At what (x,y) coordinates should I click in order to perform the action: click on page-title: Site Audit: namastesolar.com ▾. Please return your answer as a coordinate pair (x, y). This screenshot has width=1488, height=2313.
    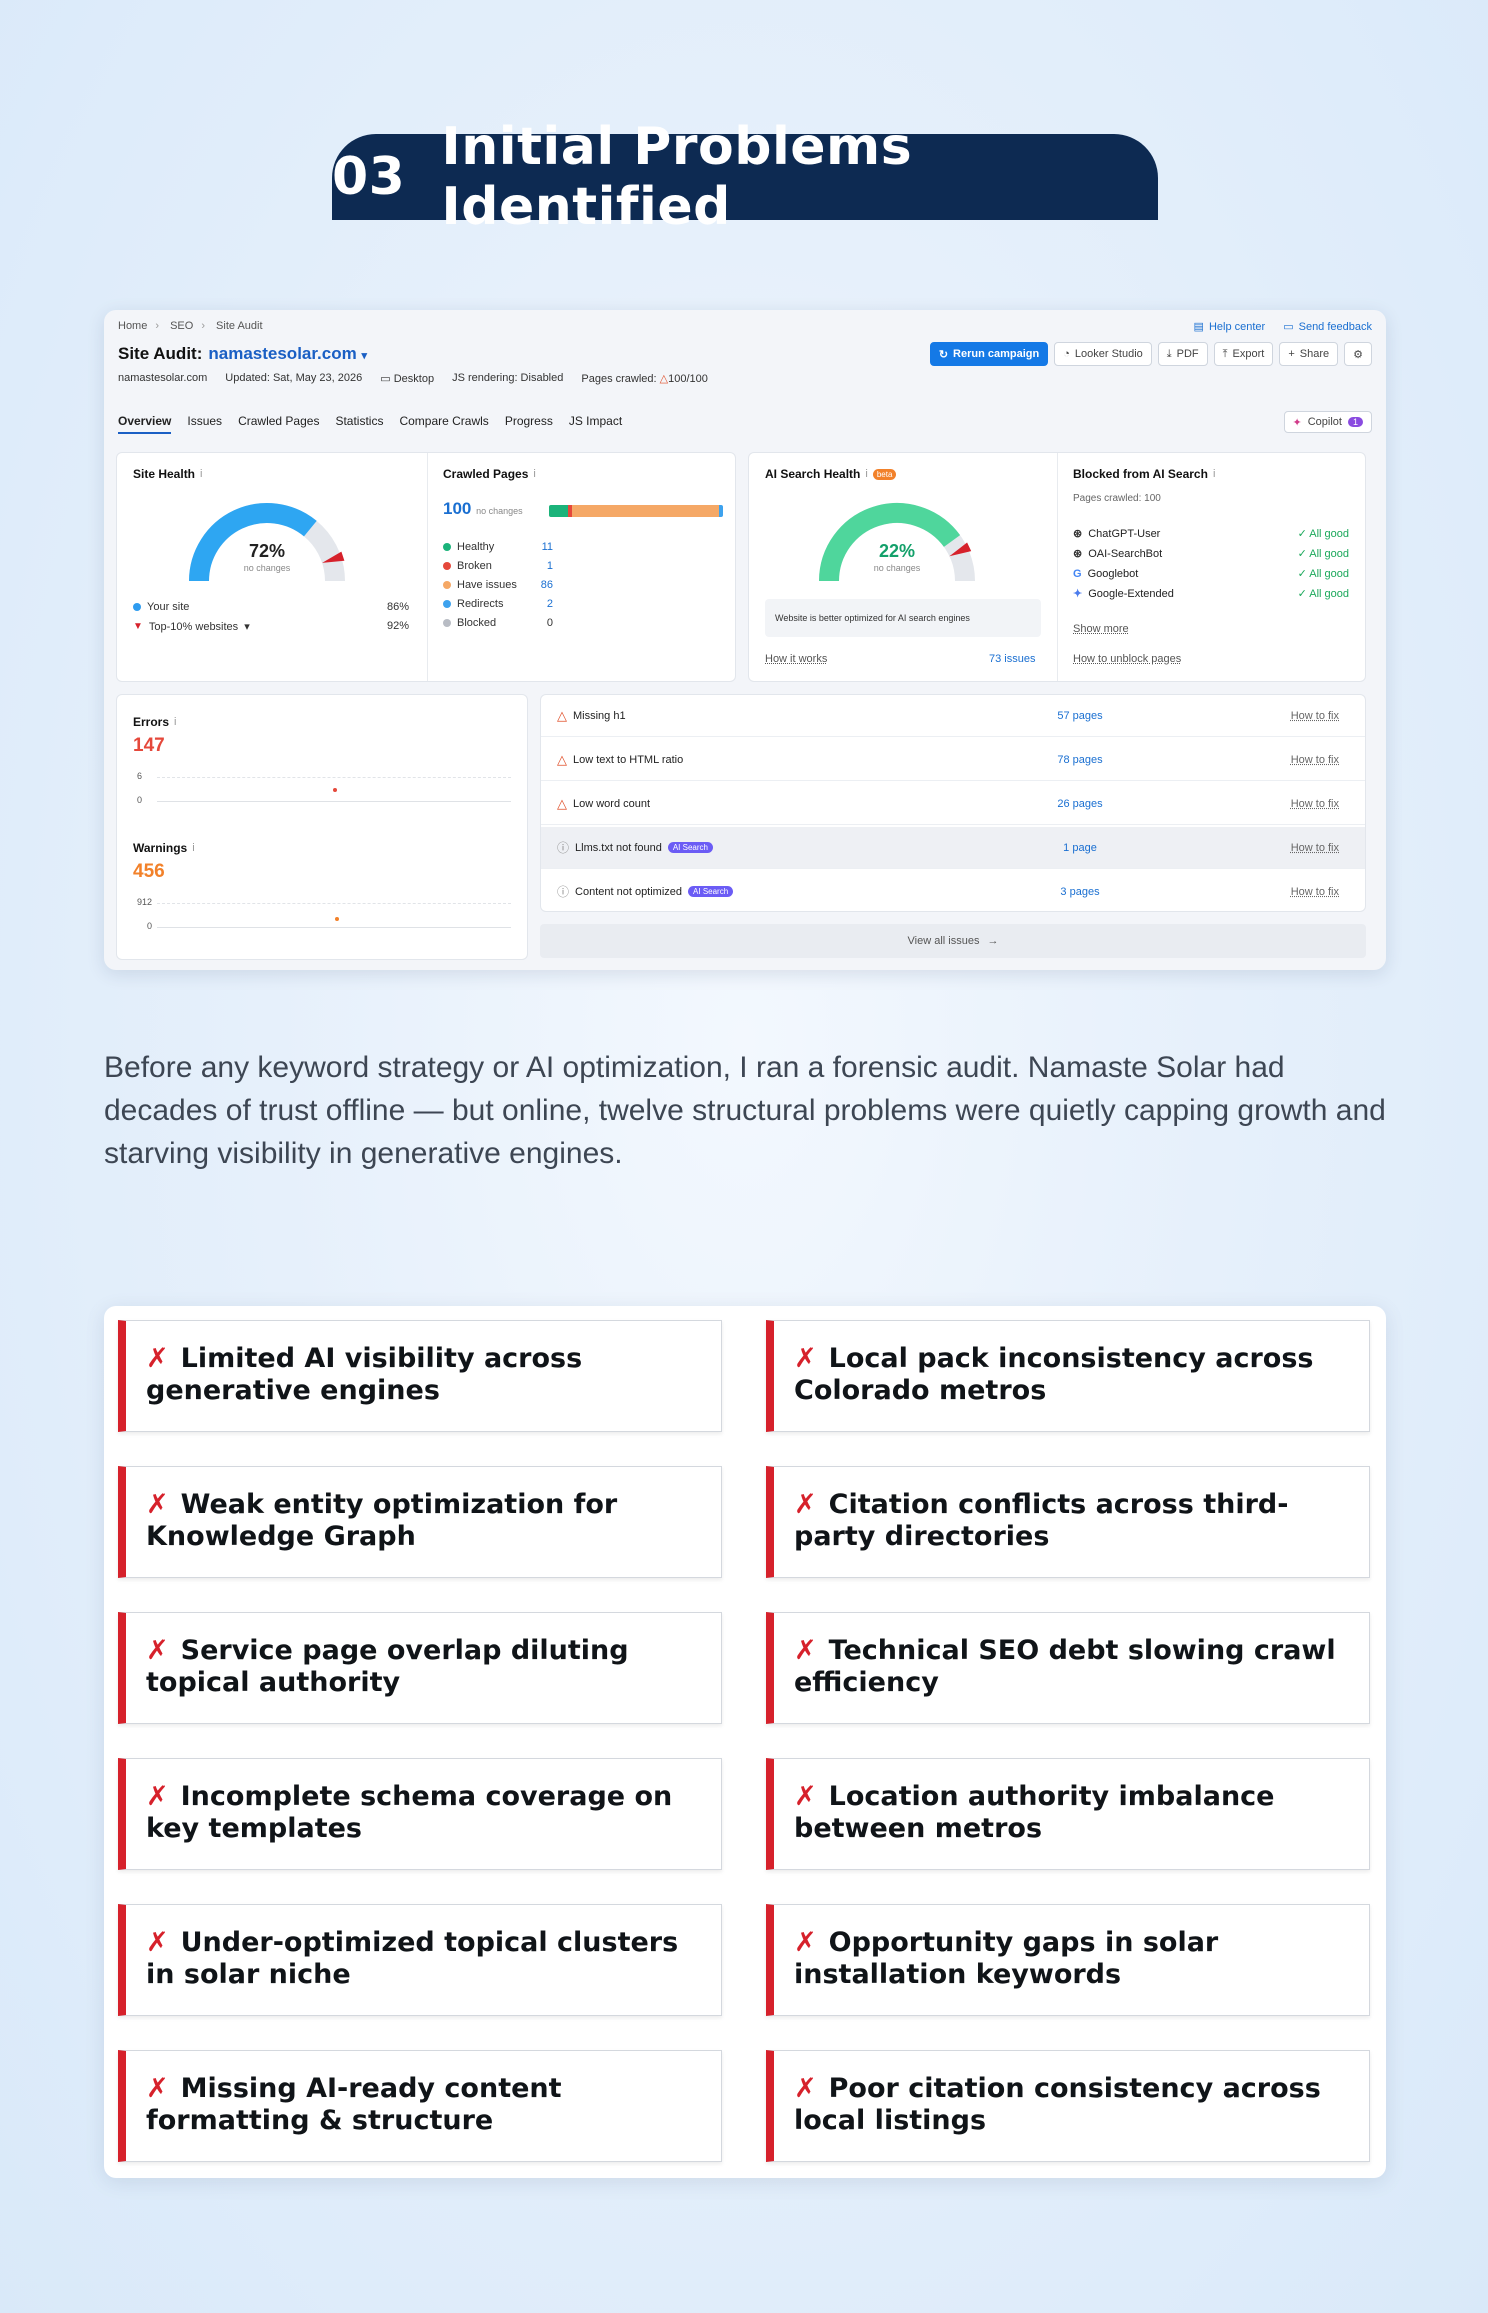
    Looking at the image, I should click on (242, 353).